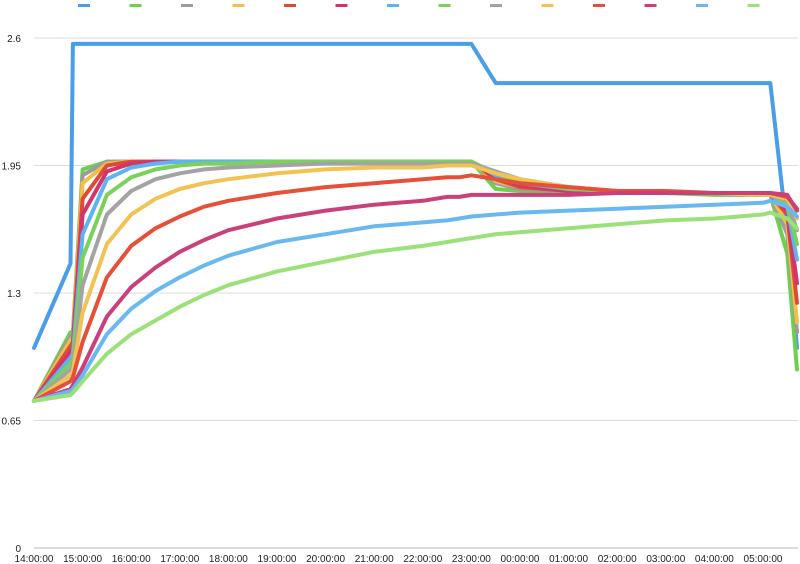 The width and height of the screenshot is (800, 564). Describe the element at coordinates (568, 559) in the screenshot. I see `x-tick-label: 01:00:00` at that location.